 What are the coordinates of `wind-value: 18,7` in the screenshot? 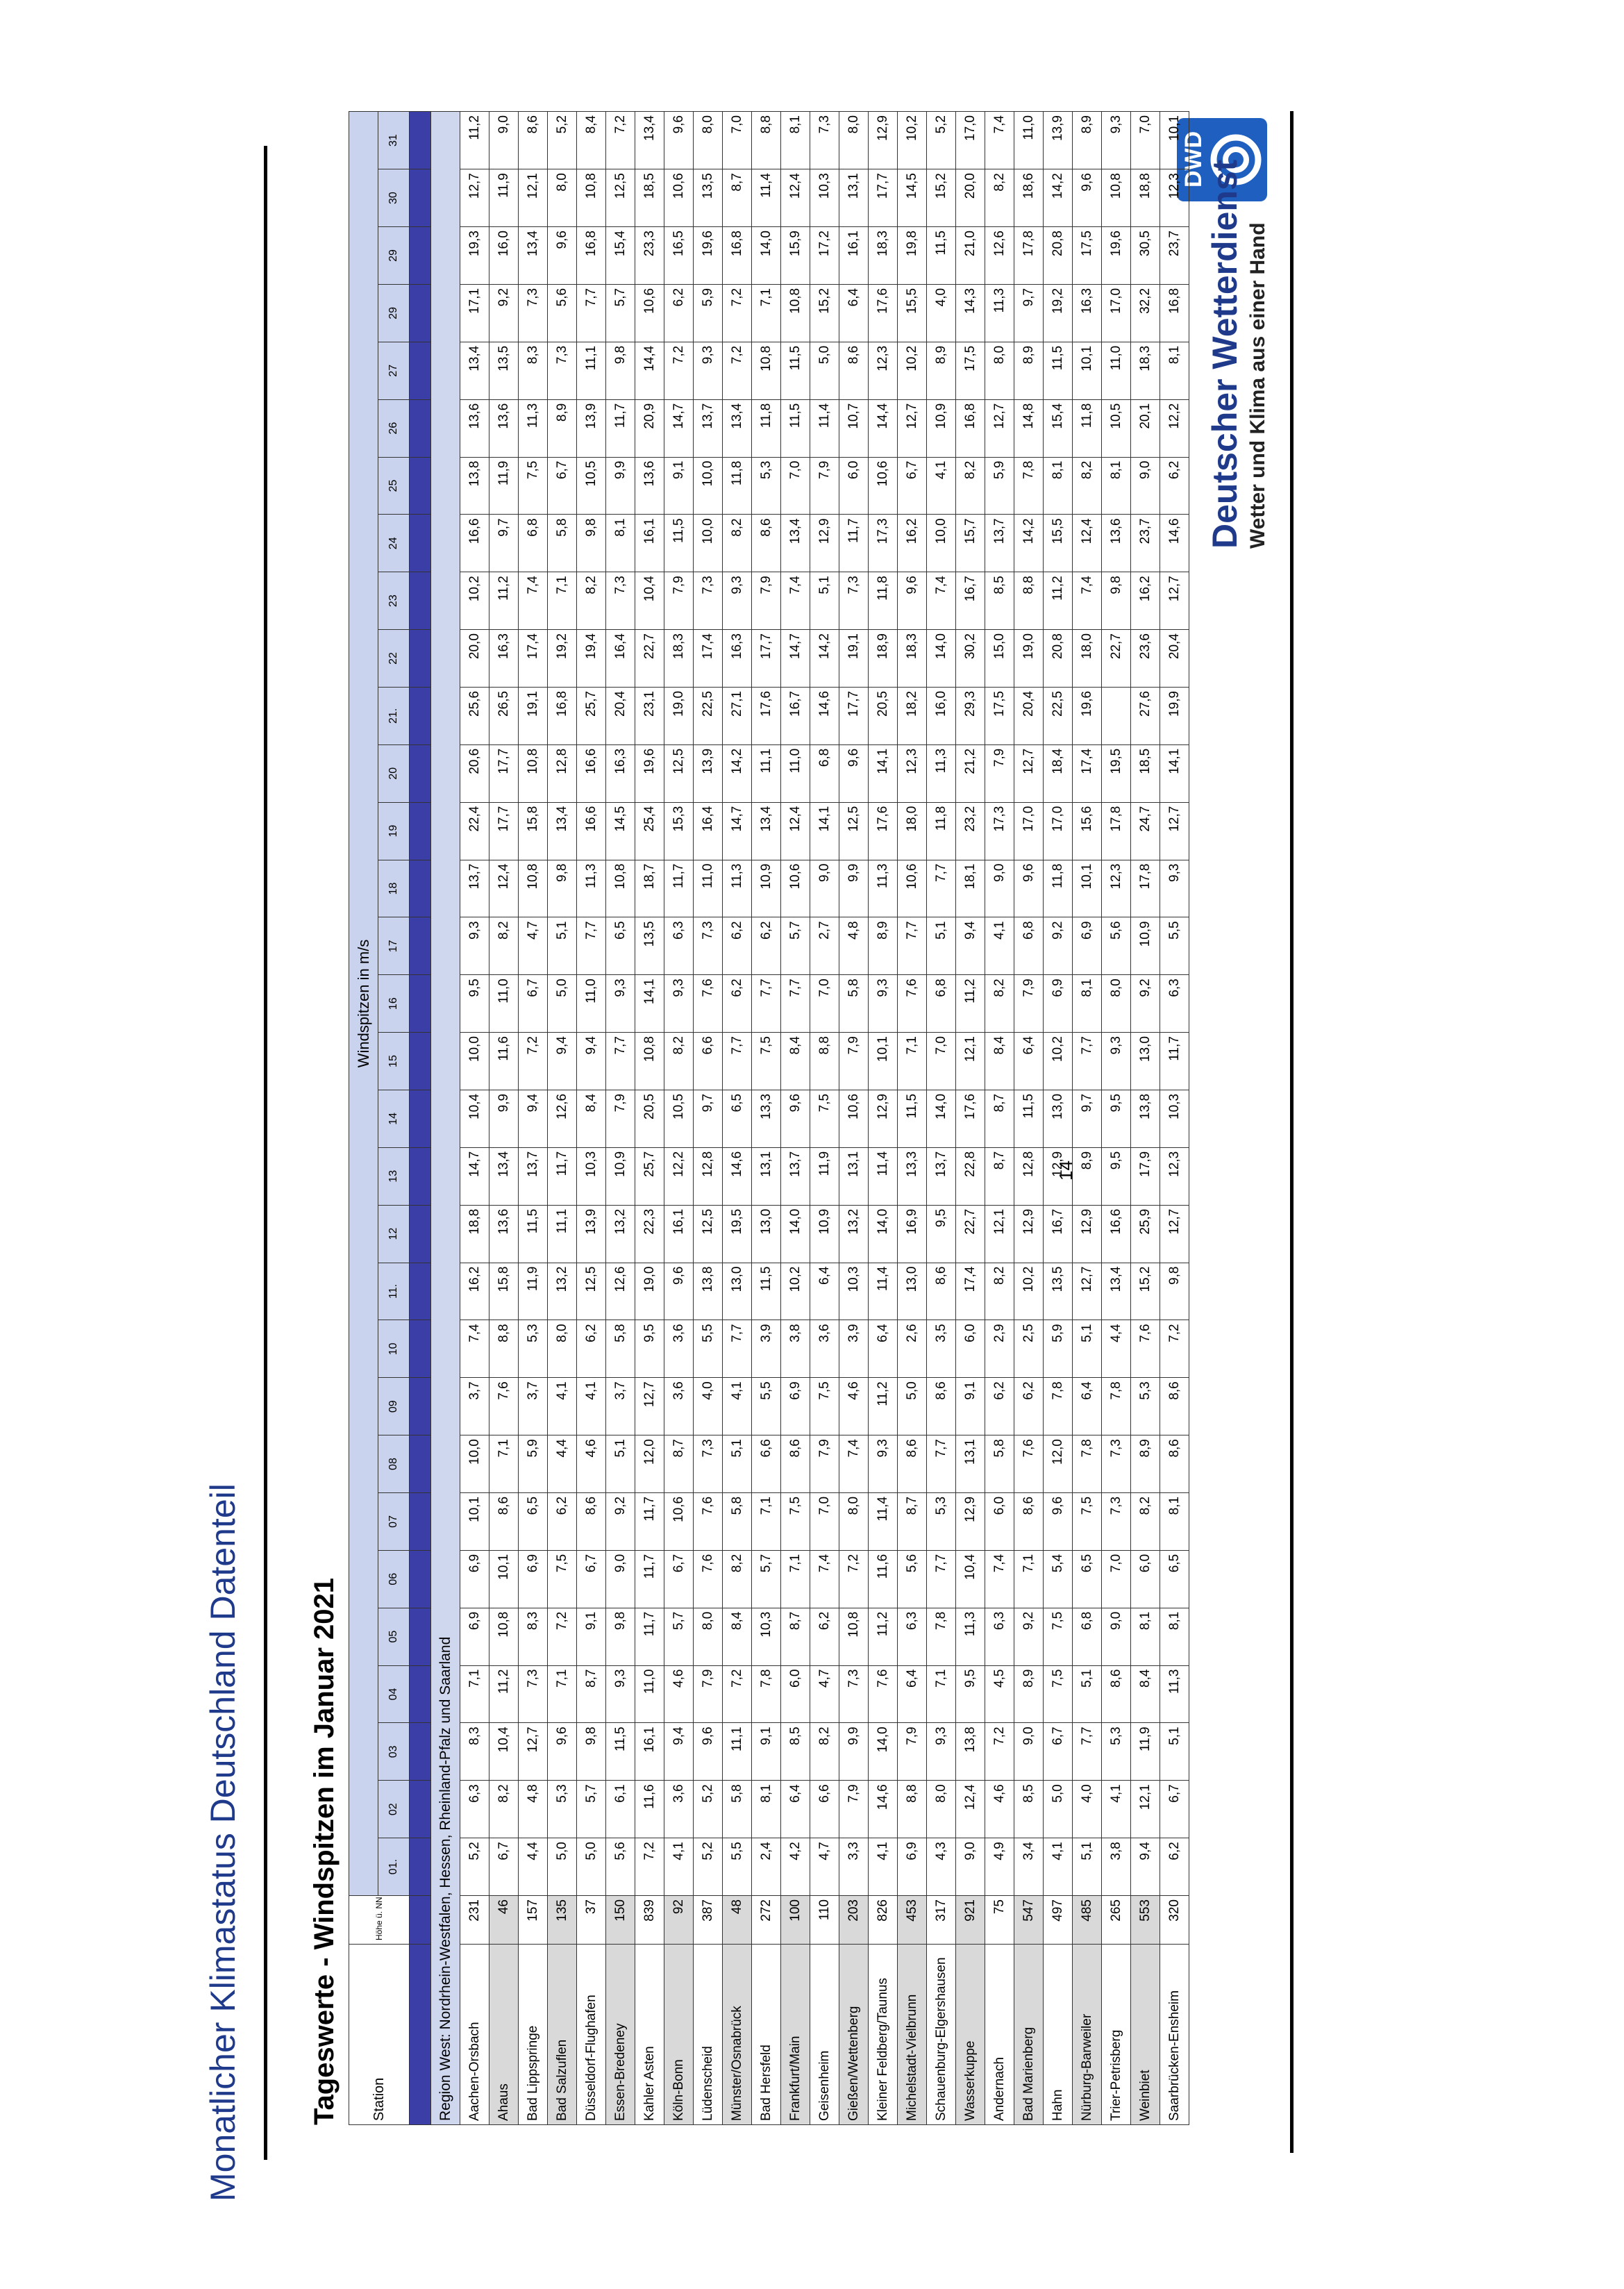 It's located at (650, 888).